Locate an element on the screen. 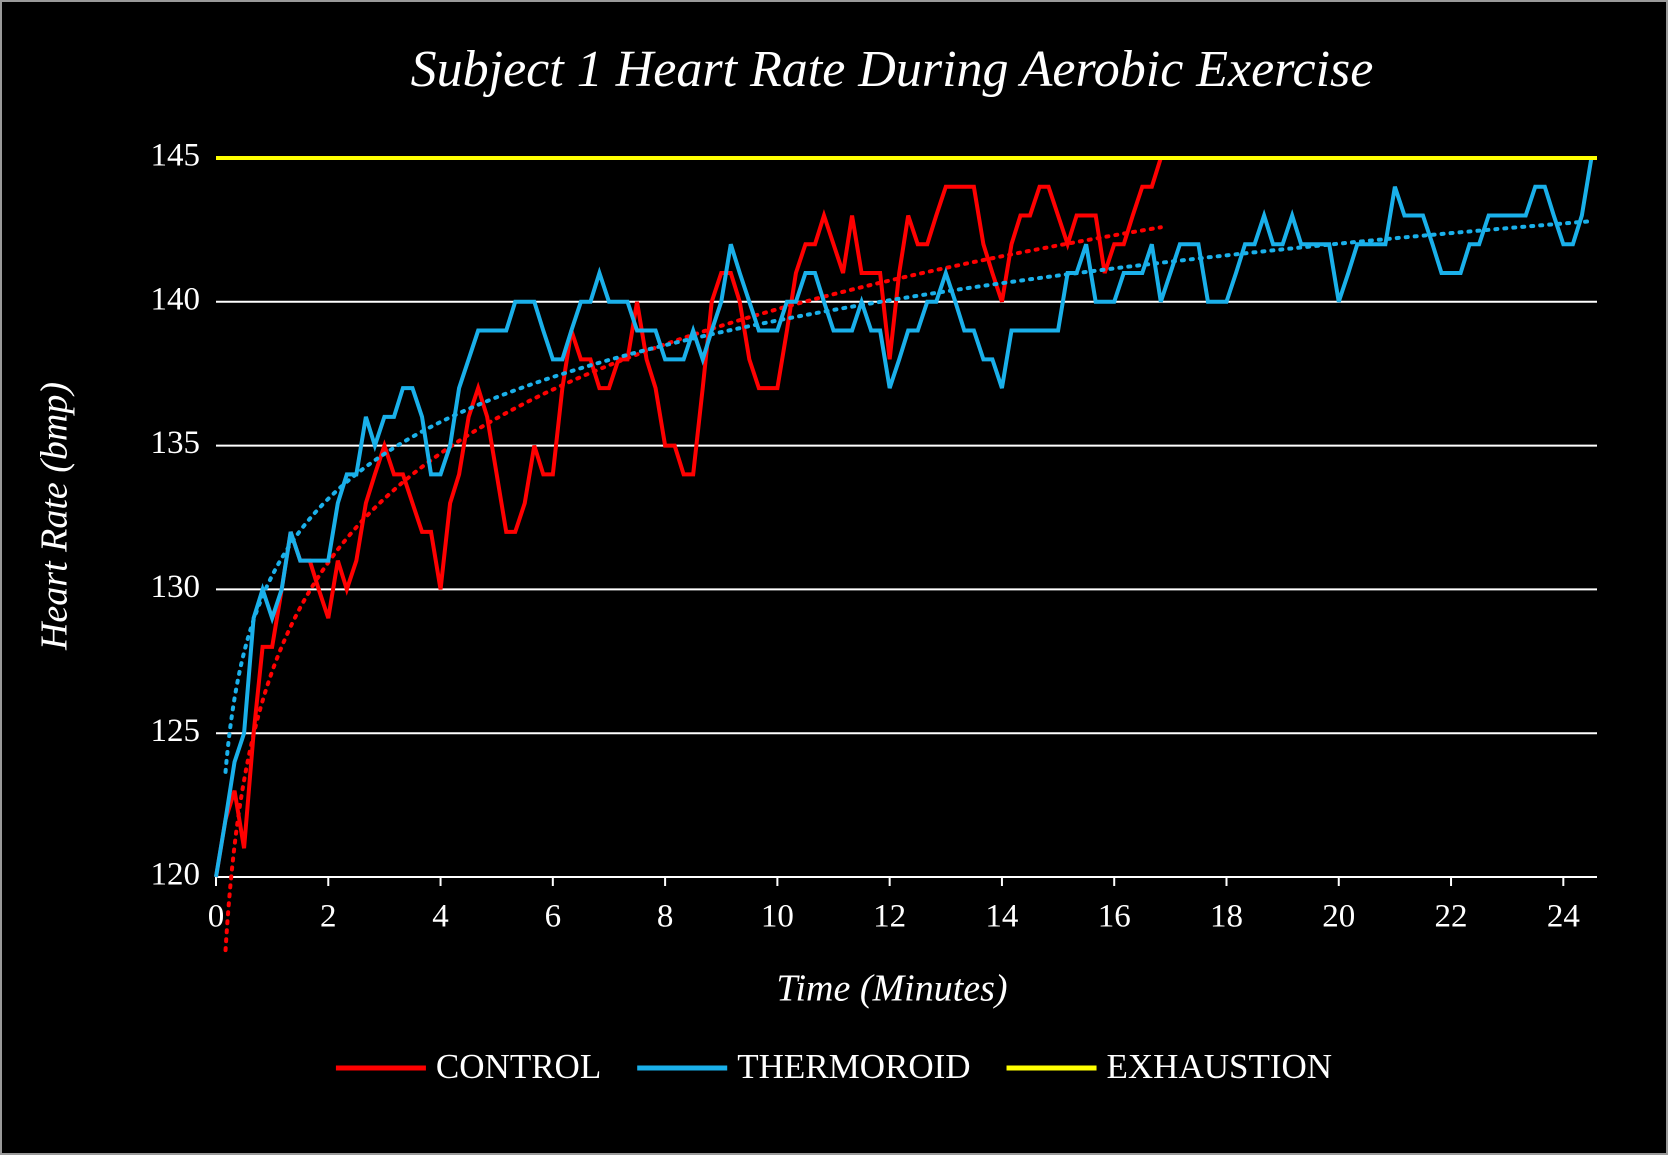 Image resolution: width=1668 pixels, height=1155 pixels. x-tick-label: 10 is located at coordinates (777, 917).